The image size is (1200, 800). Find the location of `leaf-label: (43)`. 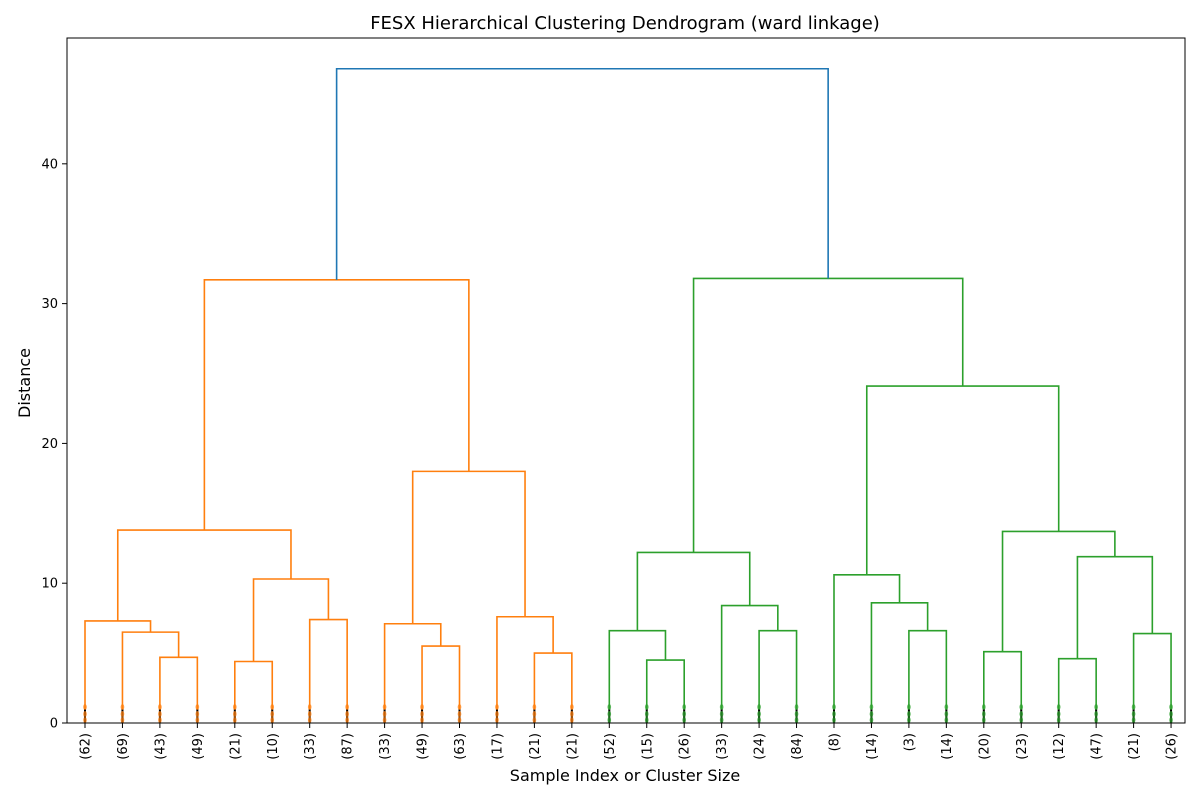

leaf-label: (43) is located at coordinates (160, 746).